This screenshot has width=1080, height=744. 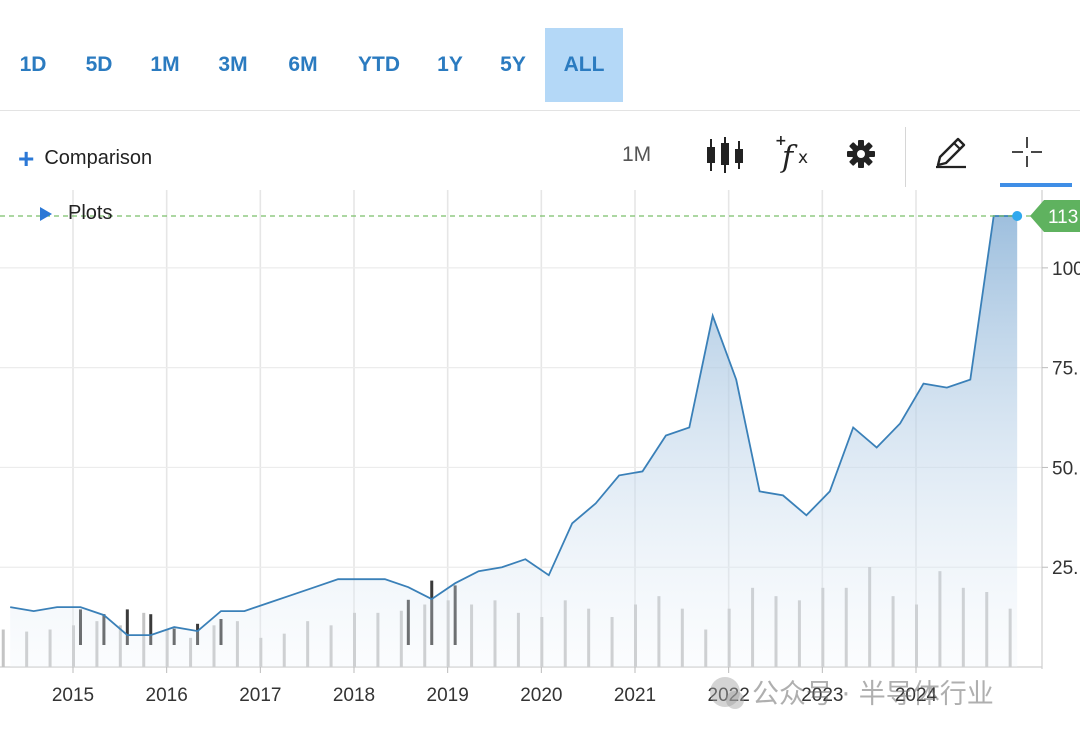 I want to click on range-tab-all: ALL, so click(x=584, y=65).